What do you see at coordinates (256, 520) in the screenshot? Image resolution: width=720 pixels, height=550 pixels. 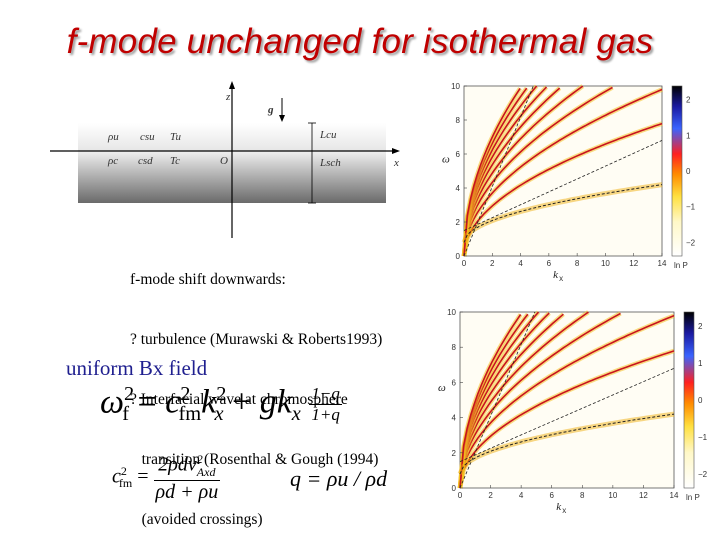 I see `note-line: (avoided crossings)` at bounding box center [256, 520].